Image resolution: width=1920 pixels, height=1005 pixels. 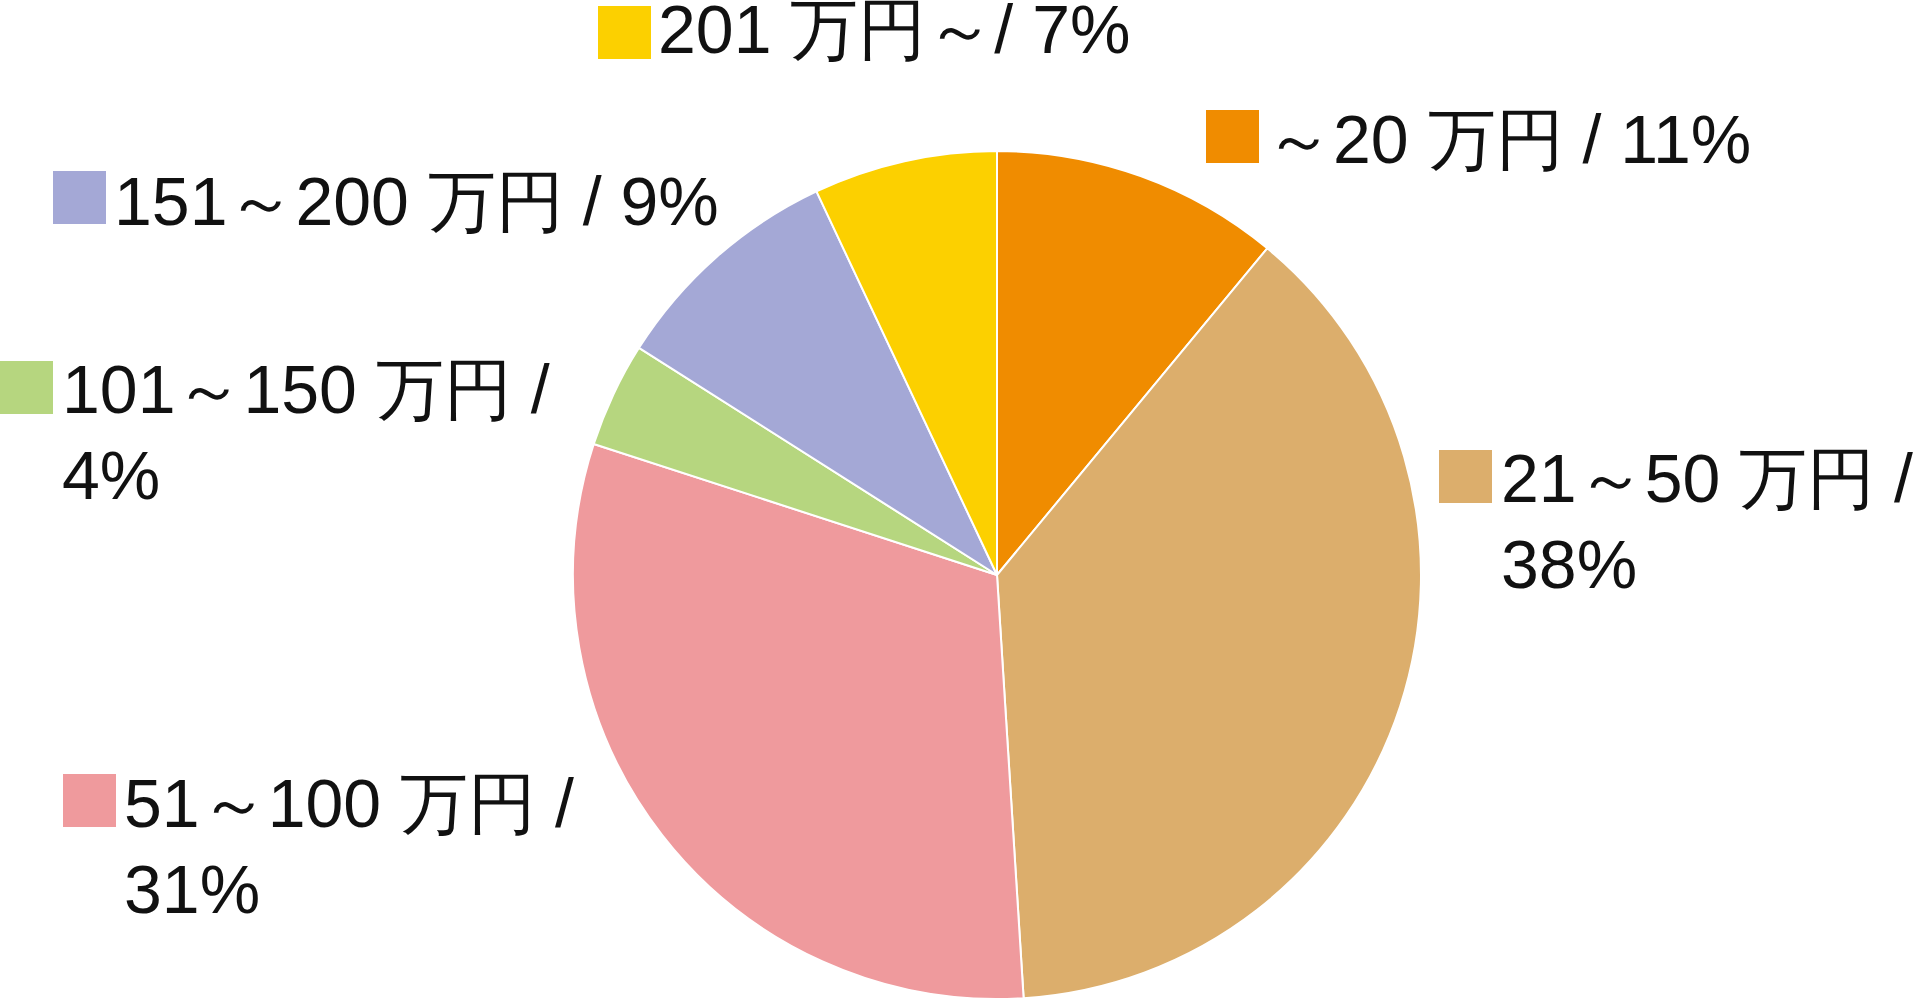 I want to click on data-label: 31%, so click(x=192, y=889).